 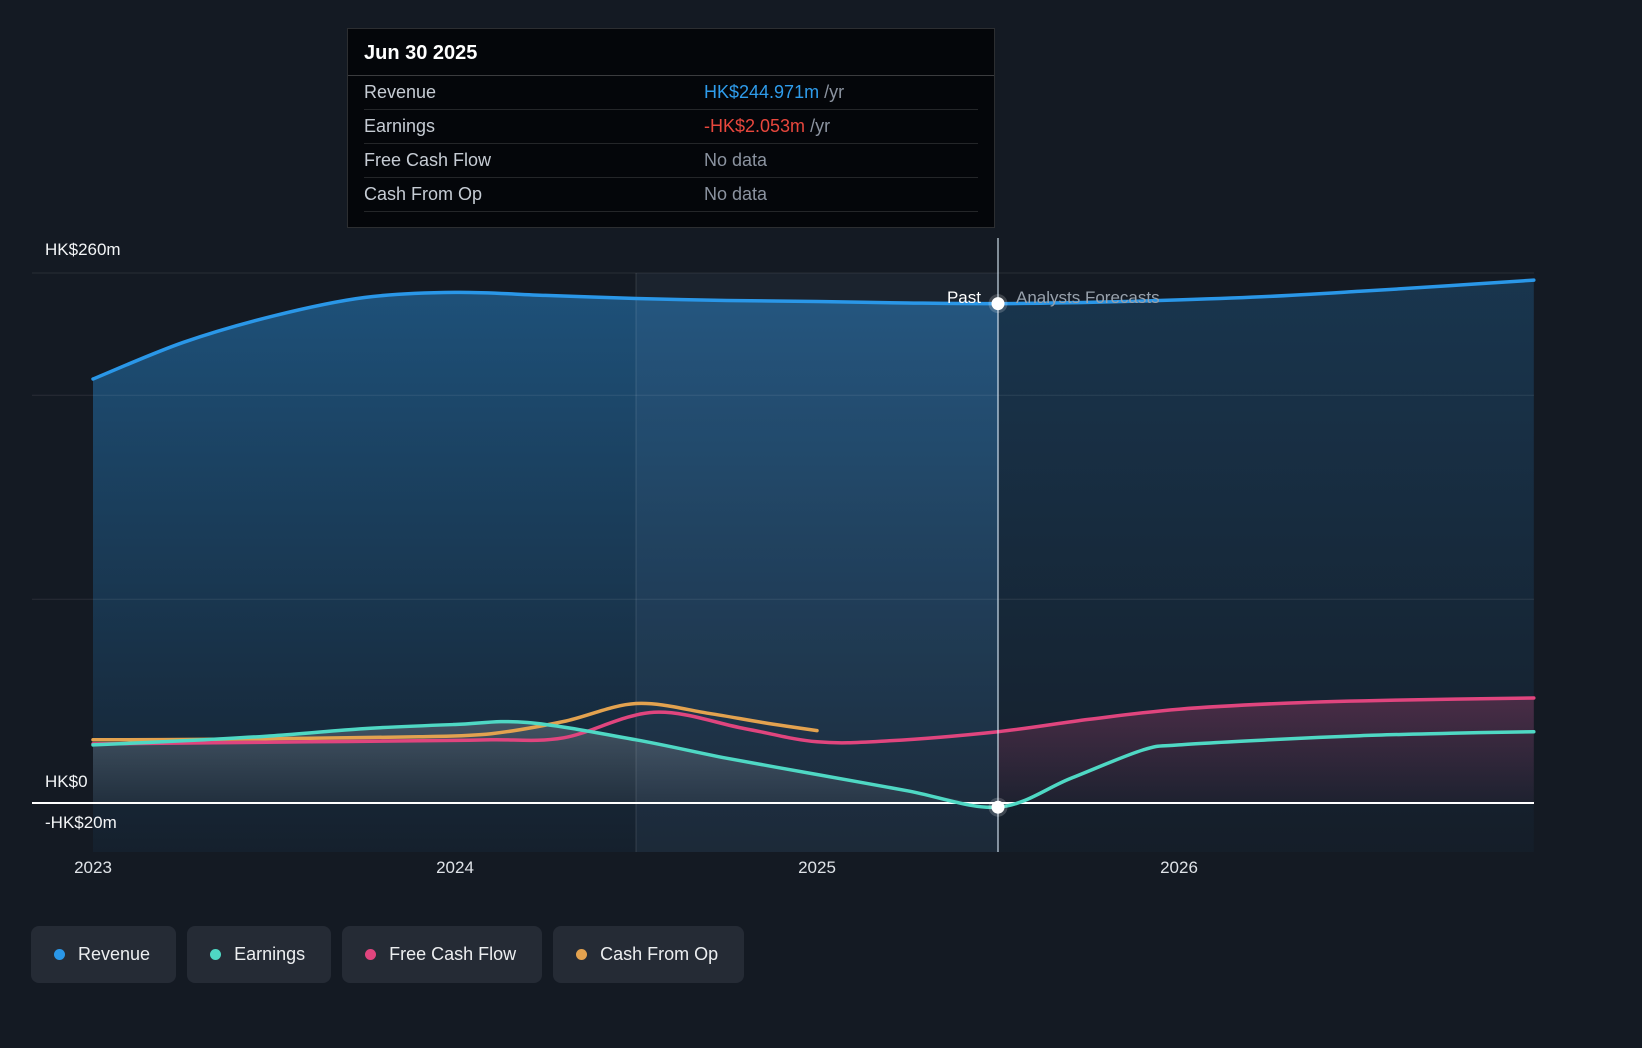 I want to click on legend-label-cash-from-op: Cash From Op, so click(x=659, y=954).